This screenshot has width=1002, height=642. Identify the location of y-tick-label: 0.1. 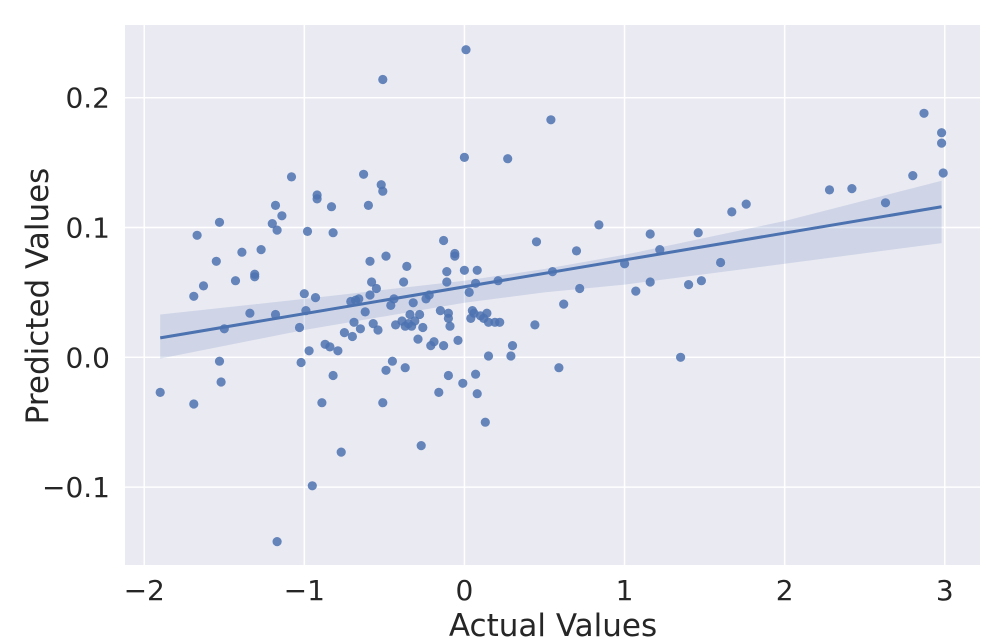
(87, 228).